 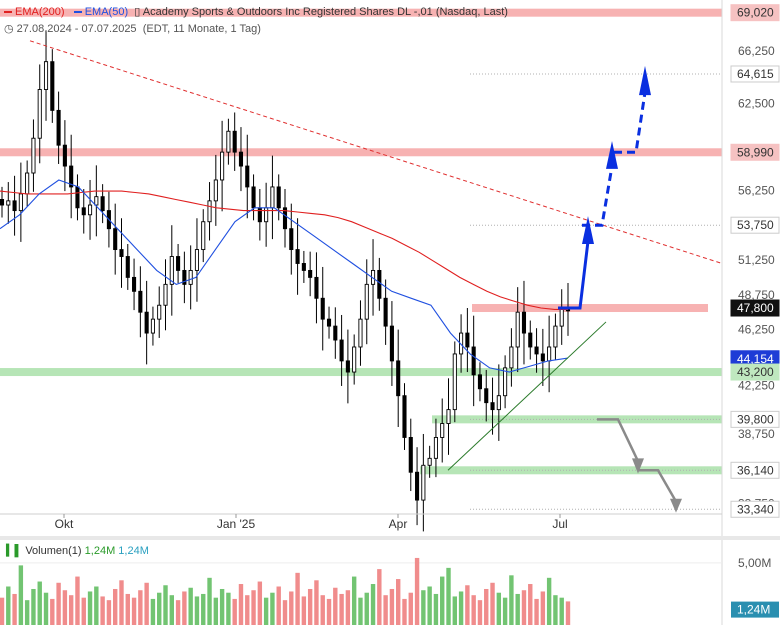 I want to click on x-axis-label: Okt, so click(x=64, y=524).